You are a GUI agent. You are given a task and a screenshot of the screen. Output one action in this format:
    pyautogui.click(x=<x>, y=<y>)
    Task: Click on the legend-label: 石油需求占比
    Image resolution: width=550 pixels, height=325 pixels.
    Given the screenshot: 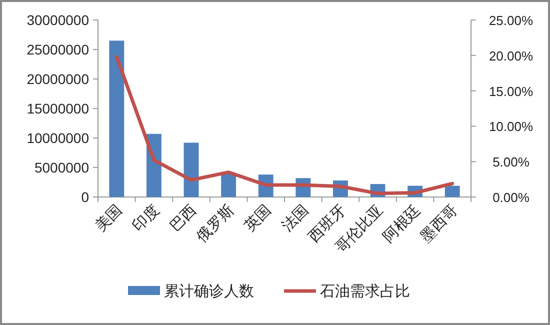 What is the action you would take?
    pyautogui.click(x=365, y=291)
    